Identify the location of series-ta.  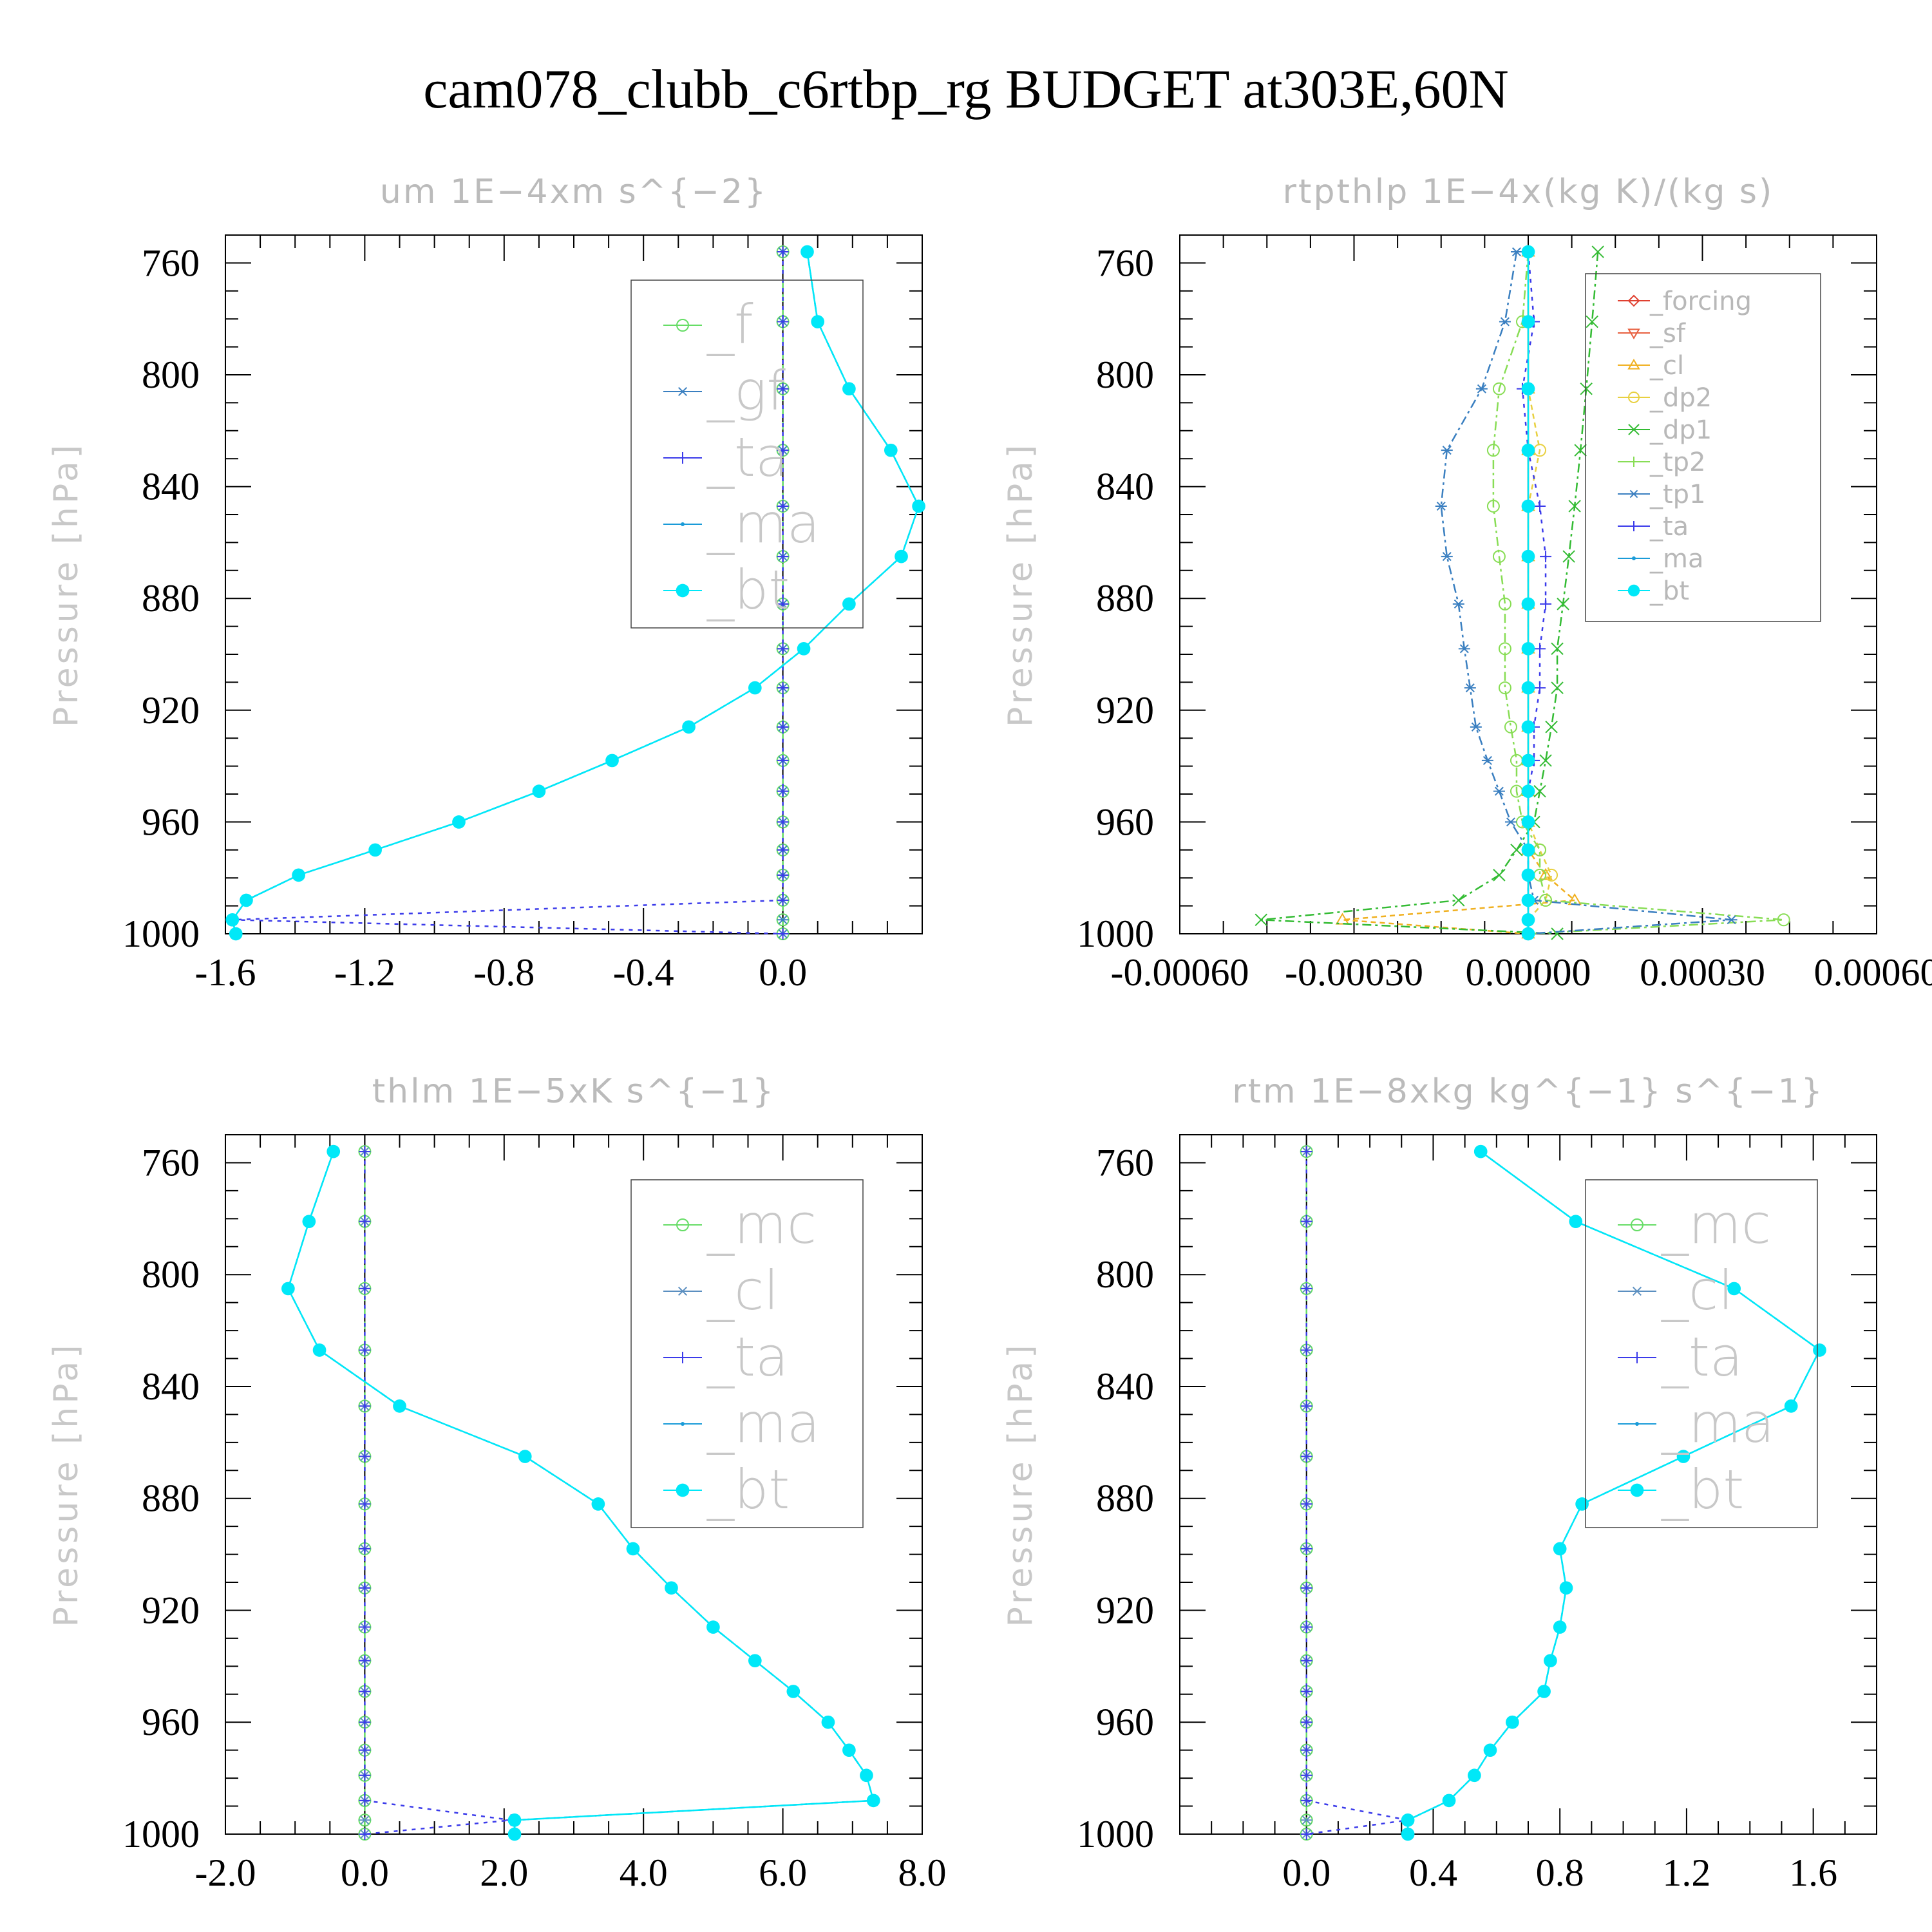
(508, 593).